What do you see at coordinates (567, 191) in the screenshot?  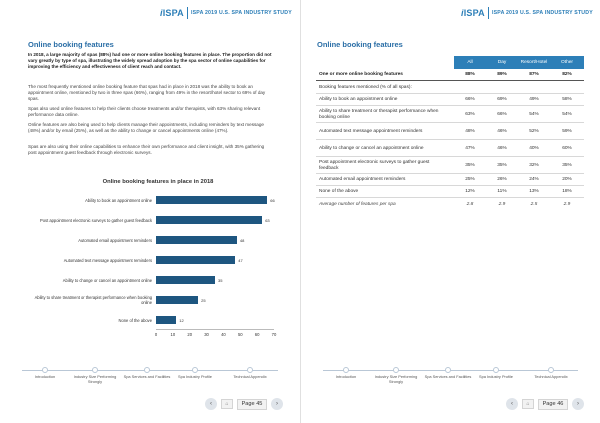 I see `cell-value: 18%` at bounding box center [567, 191].